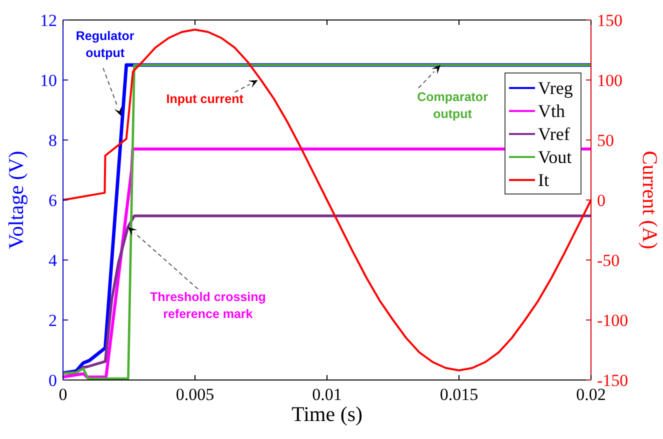 This screenshot has height=439, width=663. What do you see at coordinates (48, 20) in the screenshot?
I see `y-tick-label: 12` at bounding box center [48, 20].